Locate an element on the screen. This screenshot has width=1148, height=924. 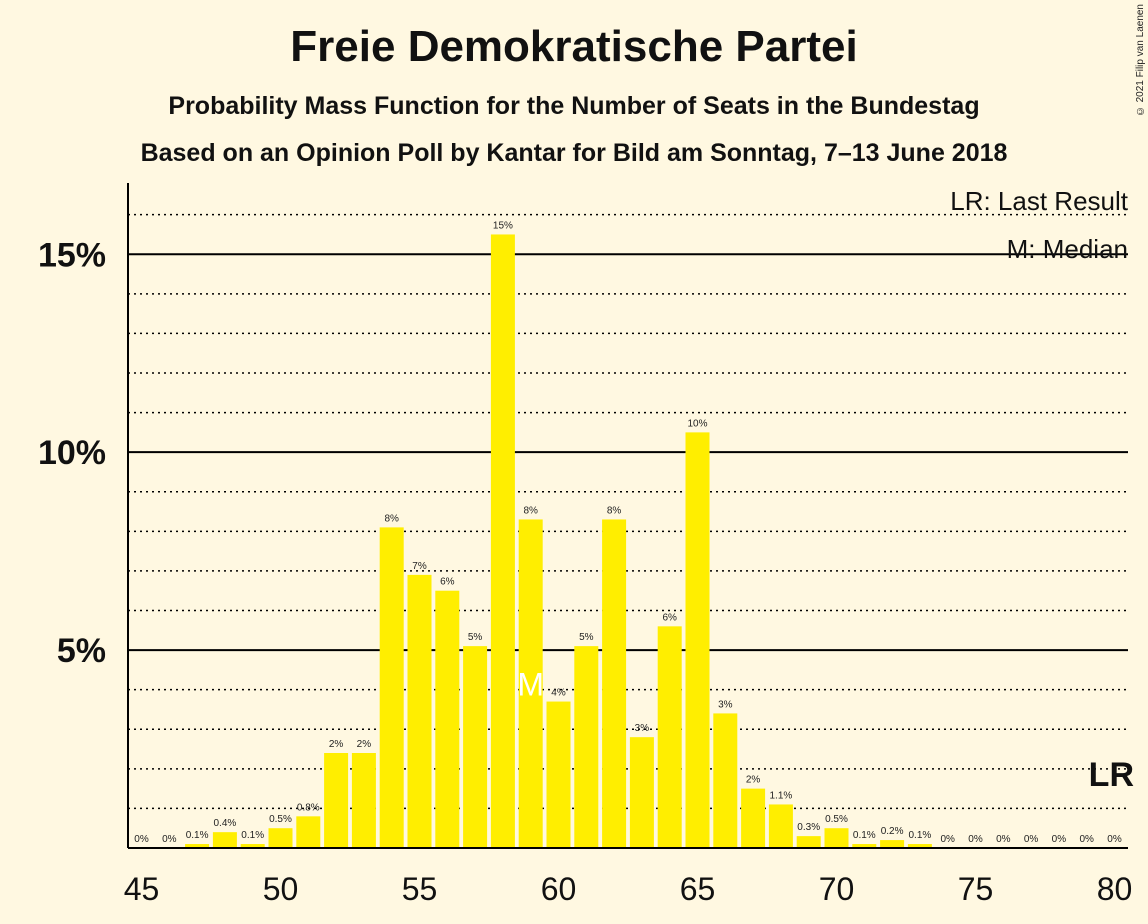
last-result-marker: LR is located at coordinates (1111, 775).